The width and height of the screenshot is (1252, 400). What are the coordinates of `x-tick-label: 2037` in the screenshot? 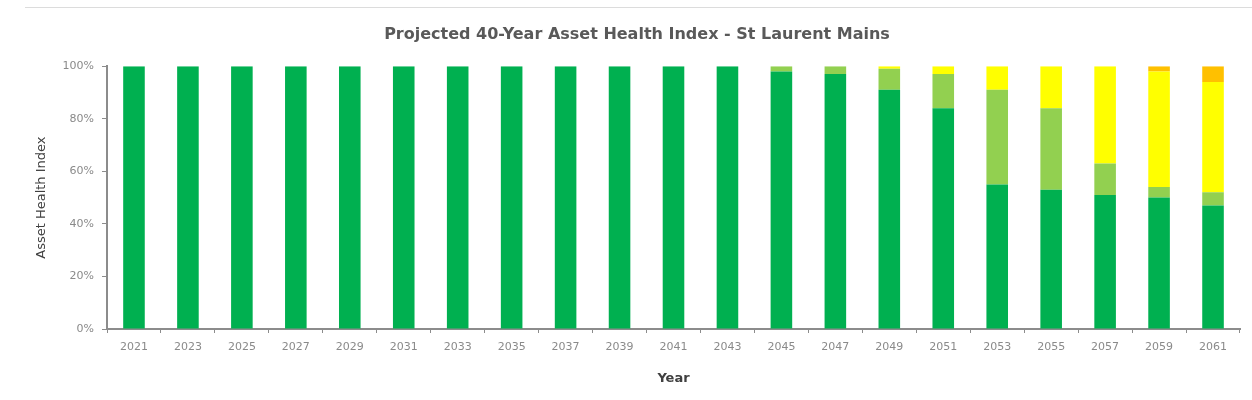 It's located at (565, 347).